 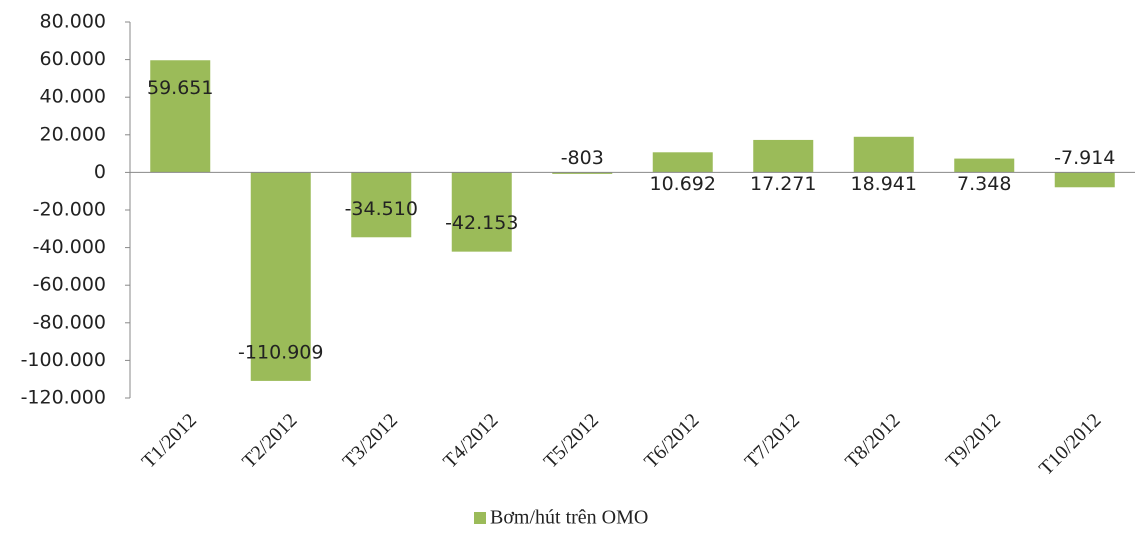 I want to click on y-tick-label: 40.000, so click(x=73, y=97).